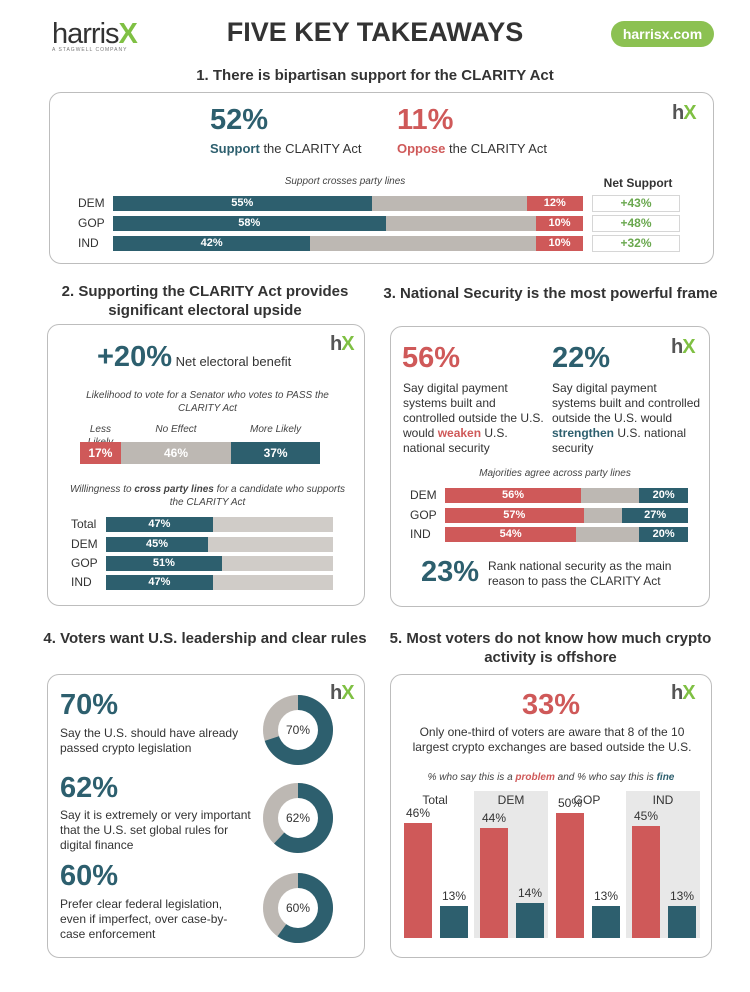 This screenshot has width=750, height=992. What do you see at coordinates (550, 466) in the screenshot?
I see `section-3-card: hX` at bounding box center [550, 466].